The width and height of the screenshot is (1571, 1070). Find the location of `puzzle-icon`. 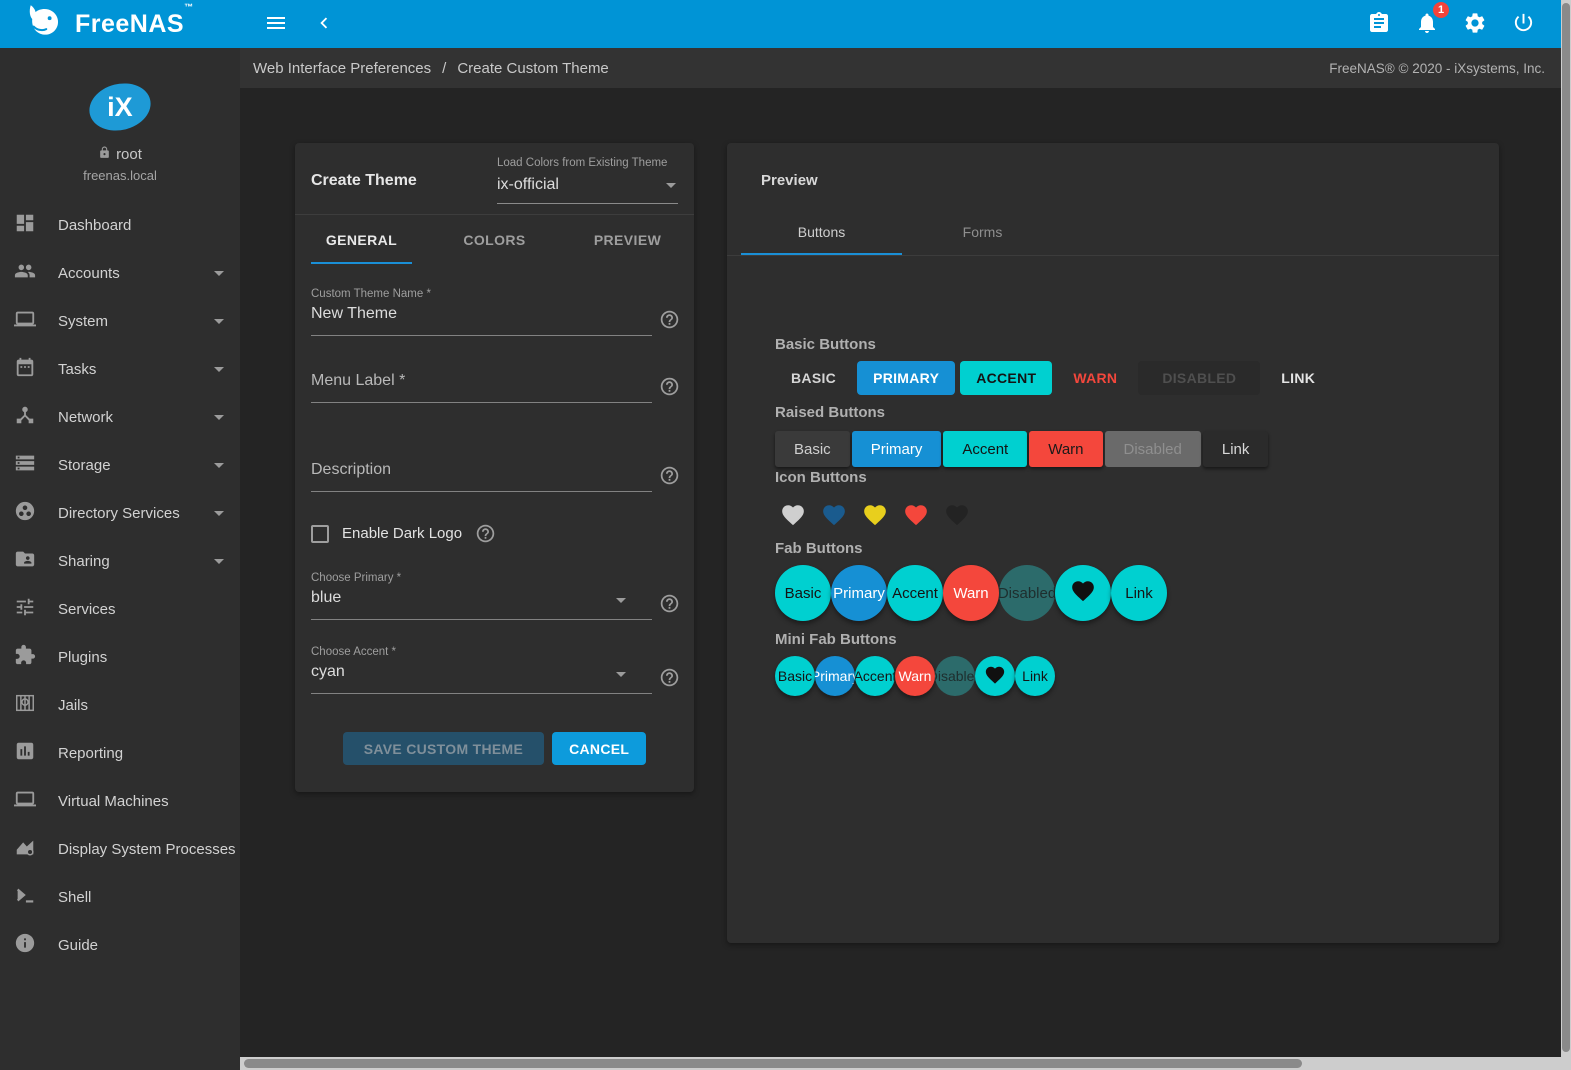

puzzle-icon is located at coordinates (25, 657).